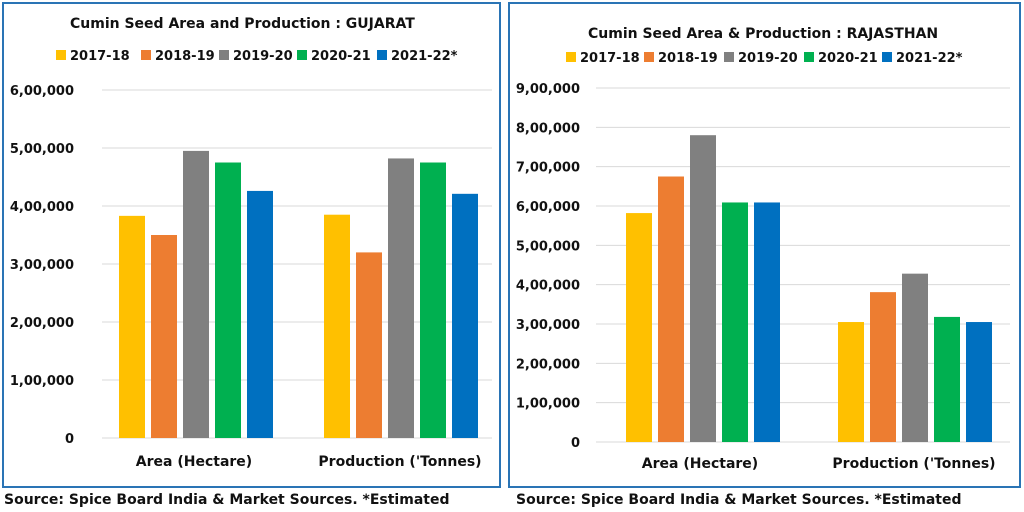 This screenshot has width=1024, height=512. What do you see at coordinates (548, 128) in the screenshot?
I see `y-tick-label: 8,00,000` at bounding box center [548, 128].